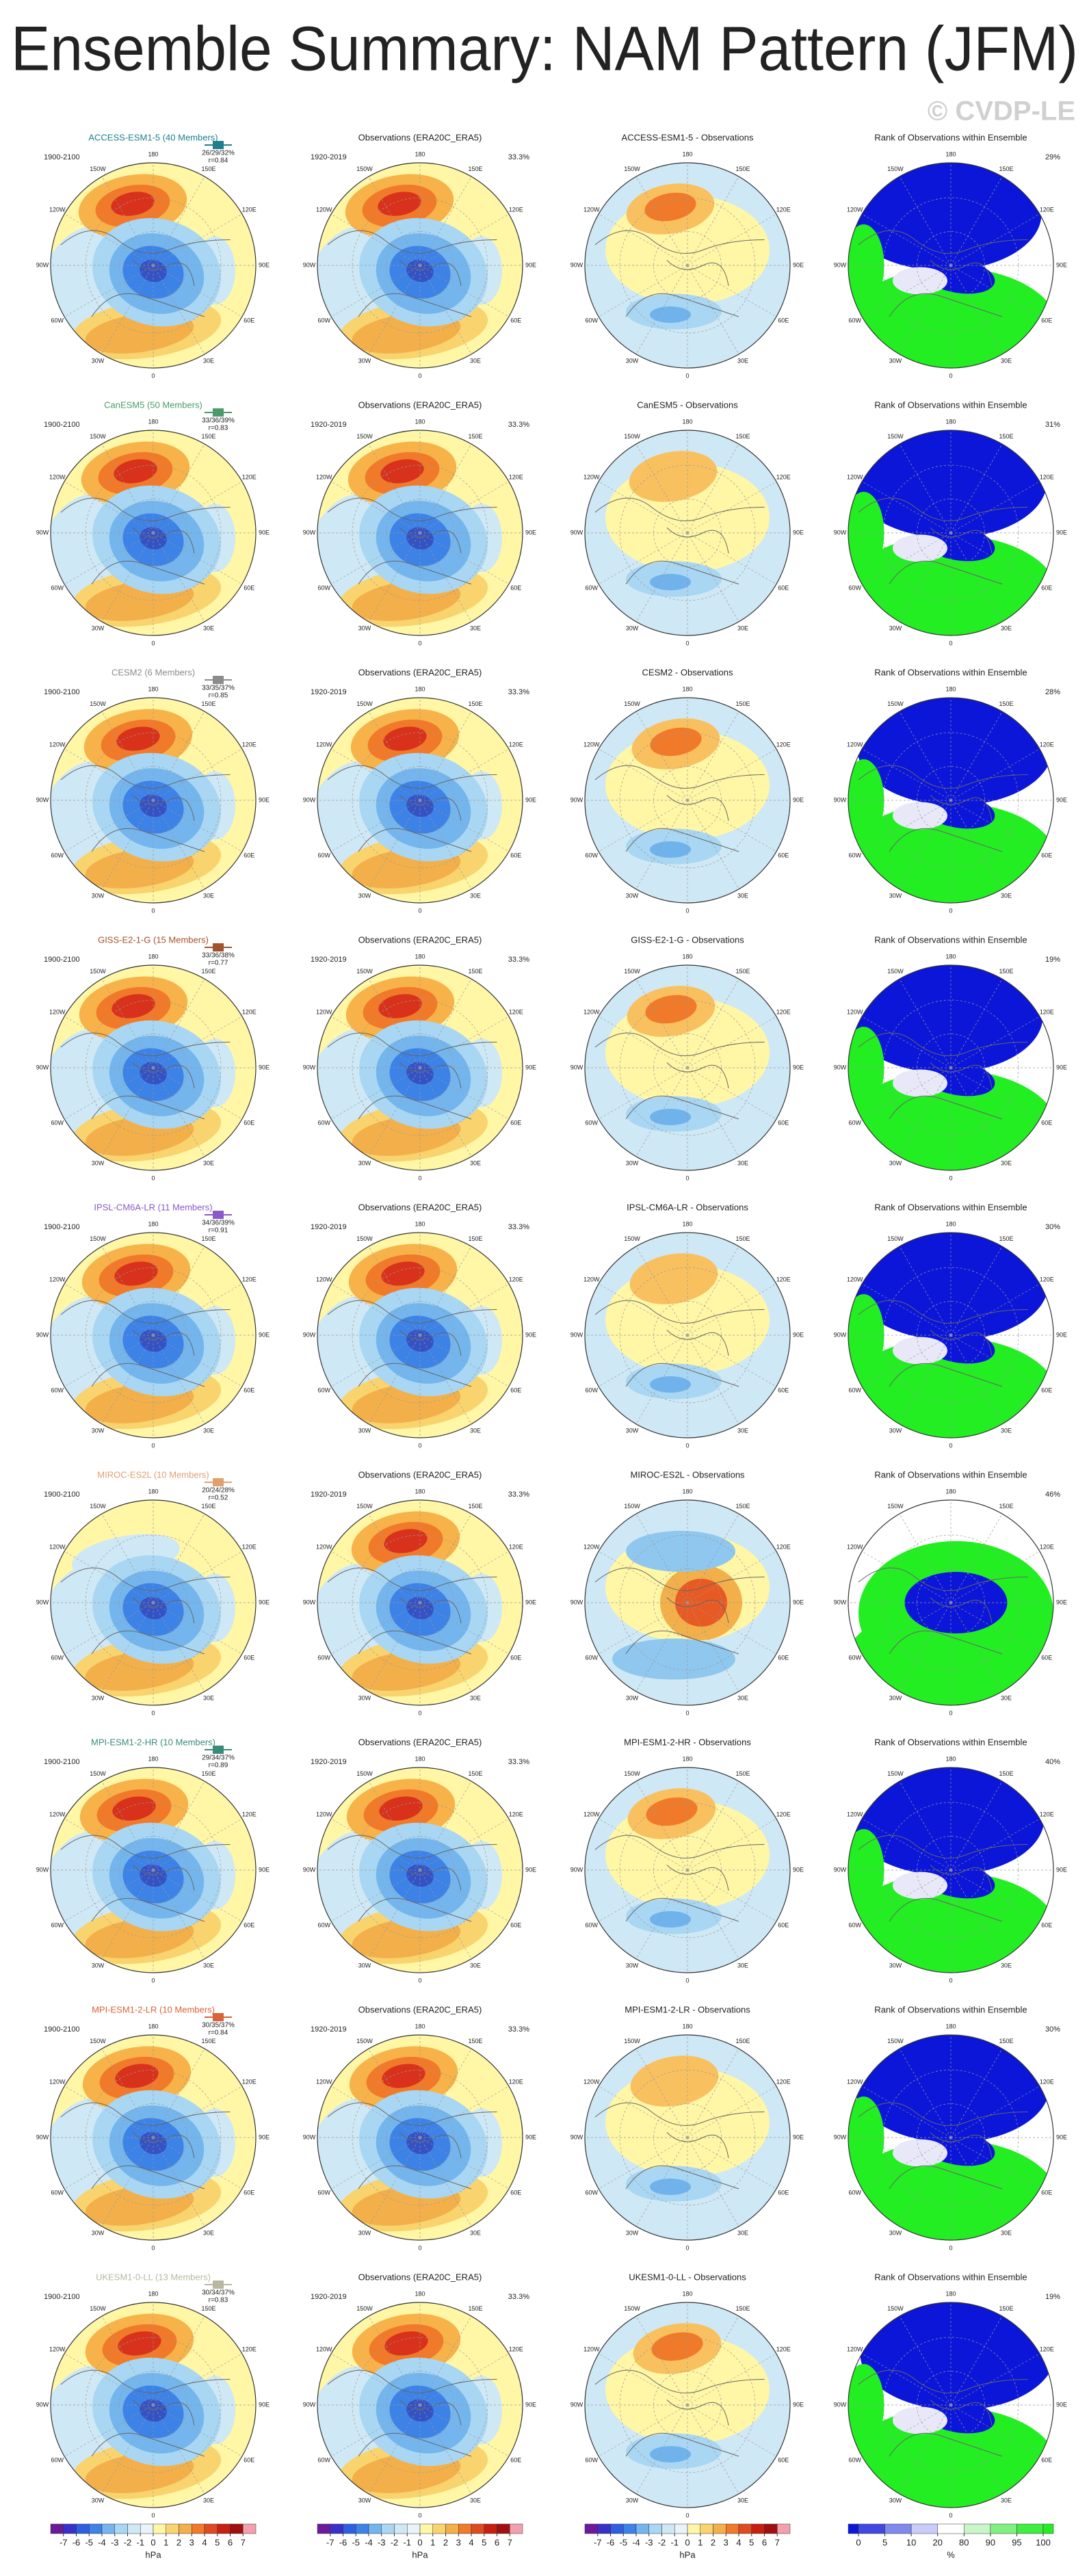 This screenshot has width=1089, height=2576. I want to click on model-years: 1900-2100, so click(62, 157).